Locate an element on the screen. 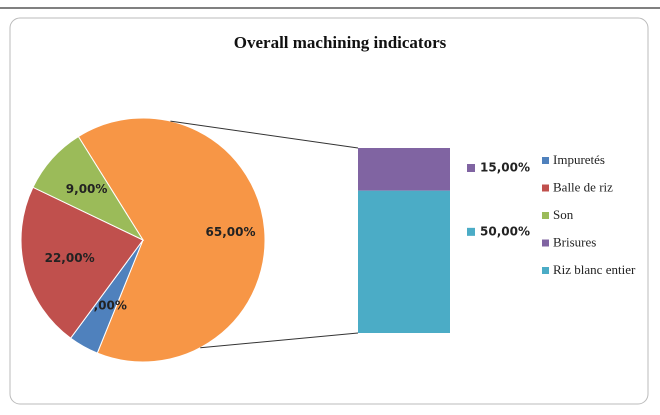 The height and width of the screenshot is (415, 660). legend-label: Riz blanc entier is located at coordinates (594, 269).